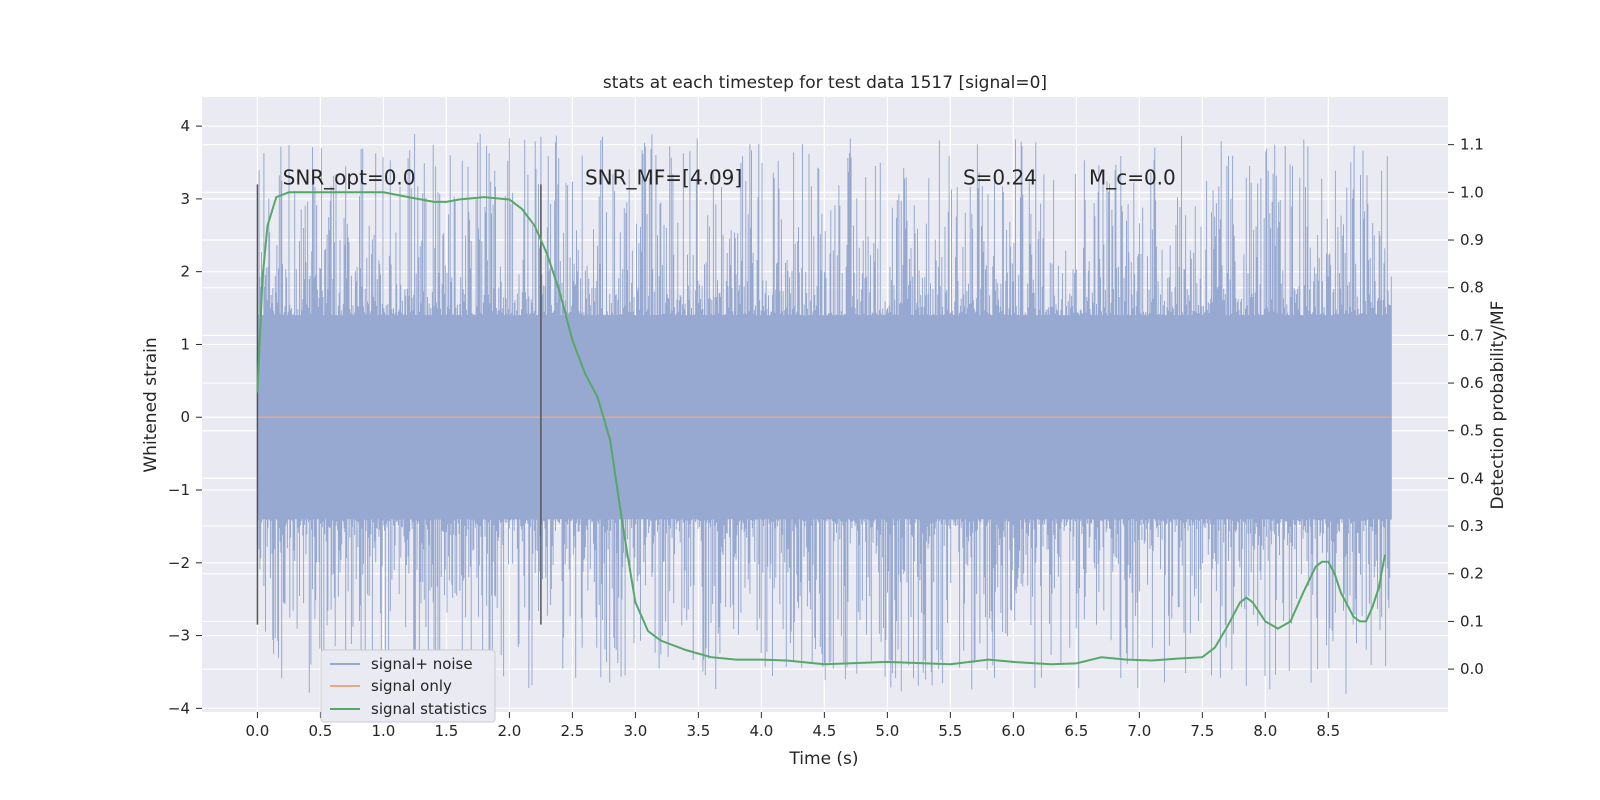 Image resolution: width=1600 pixels, height=800 pixels. Describe the element at coordinates (1472, 240) in the screenshot. I see `y2-tick-label: 0.9` at that location.